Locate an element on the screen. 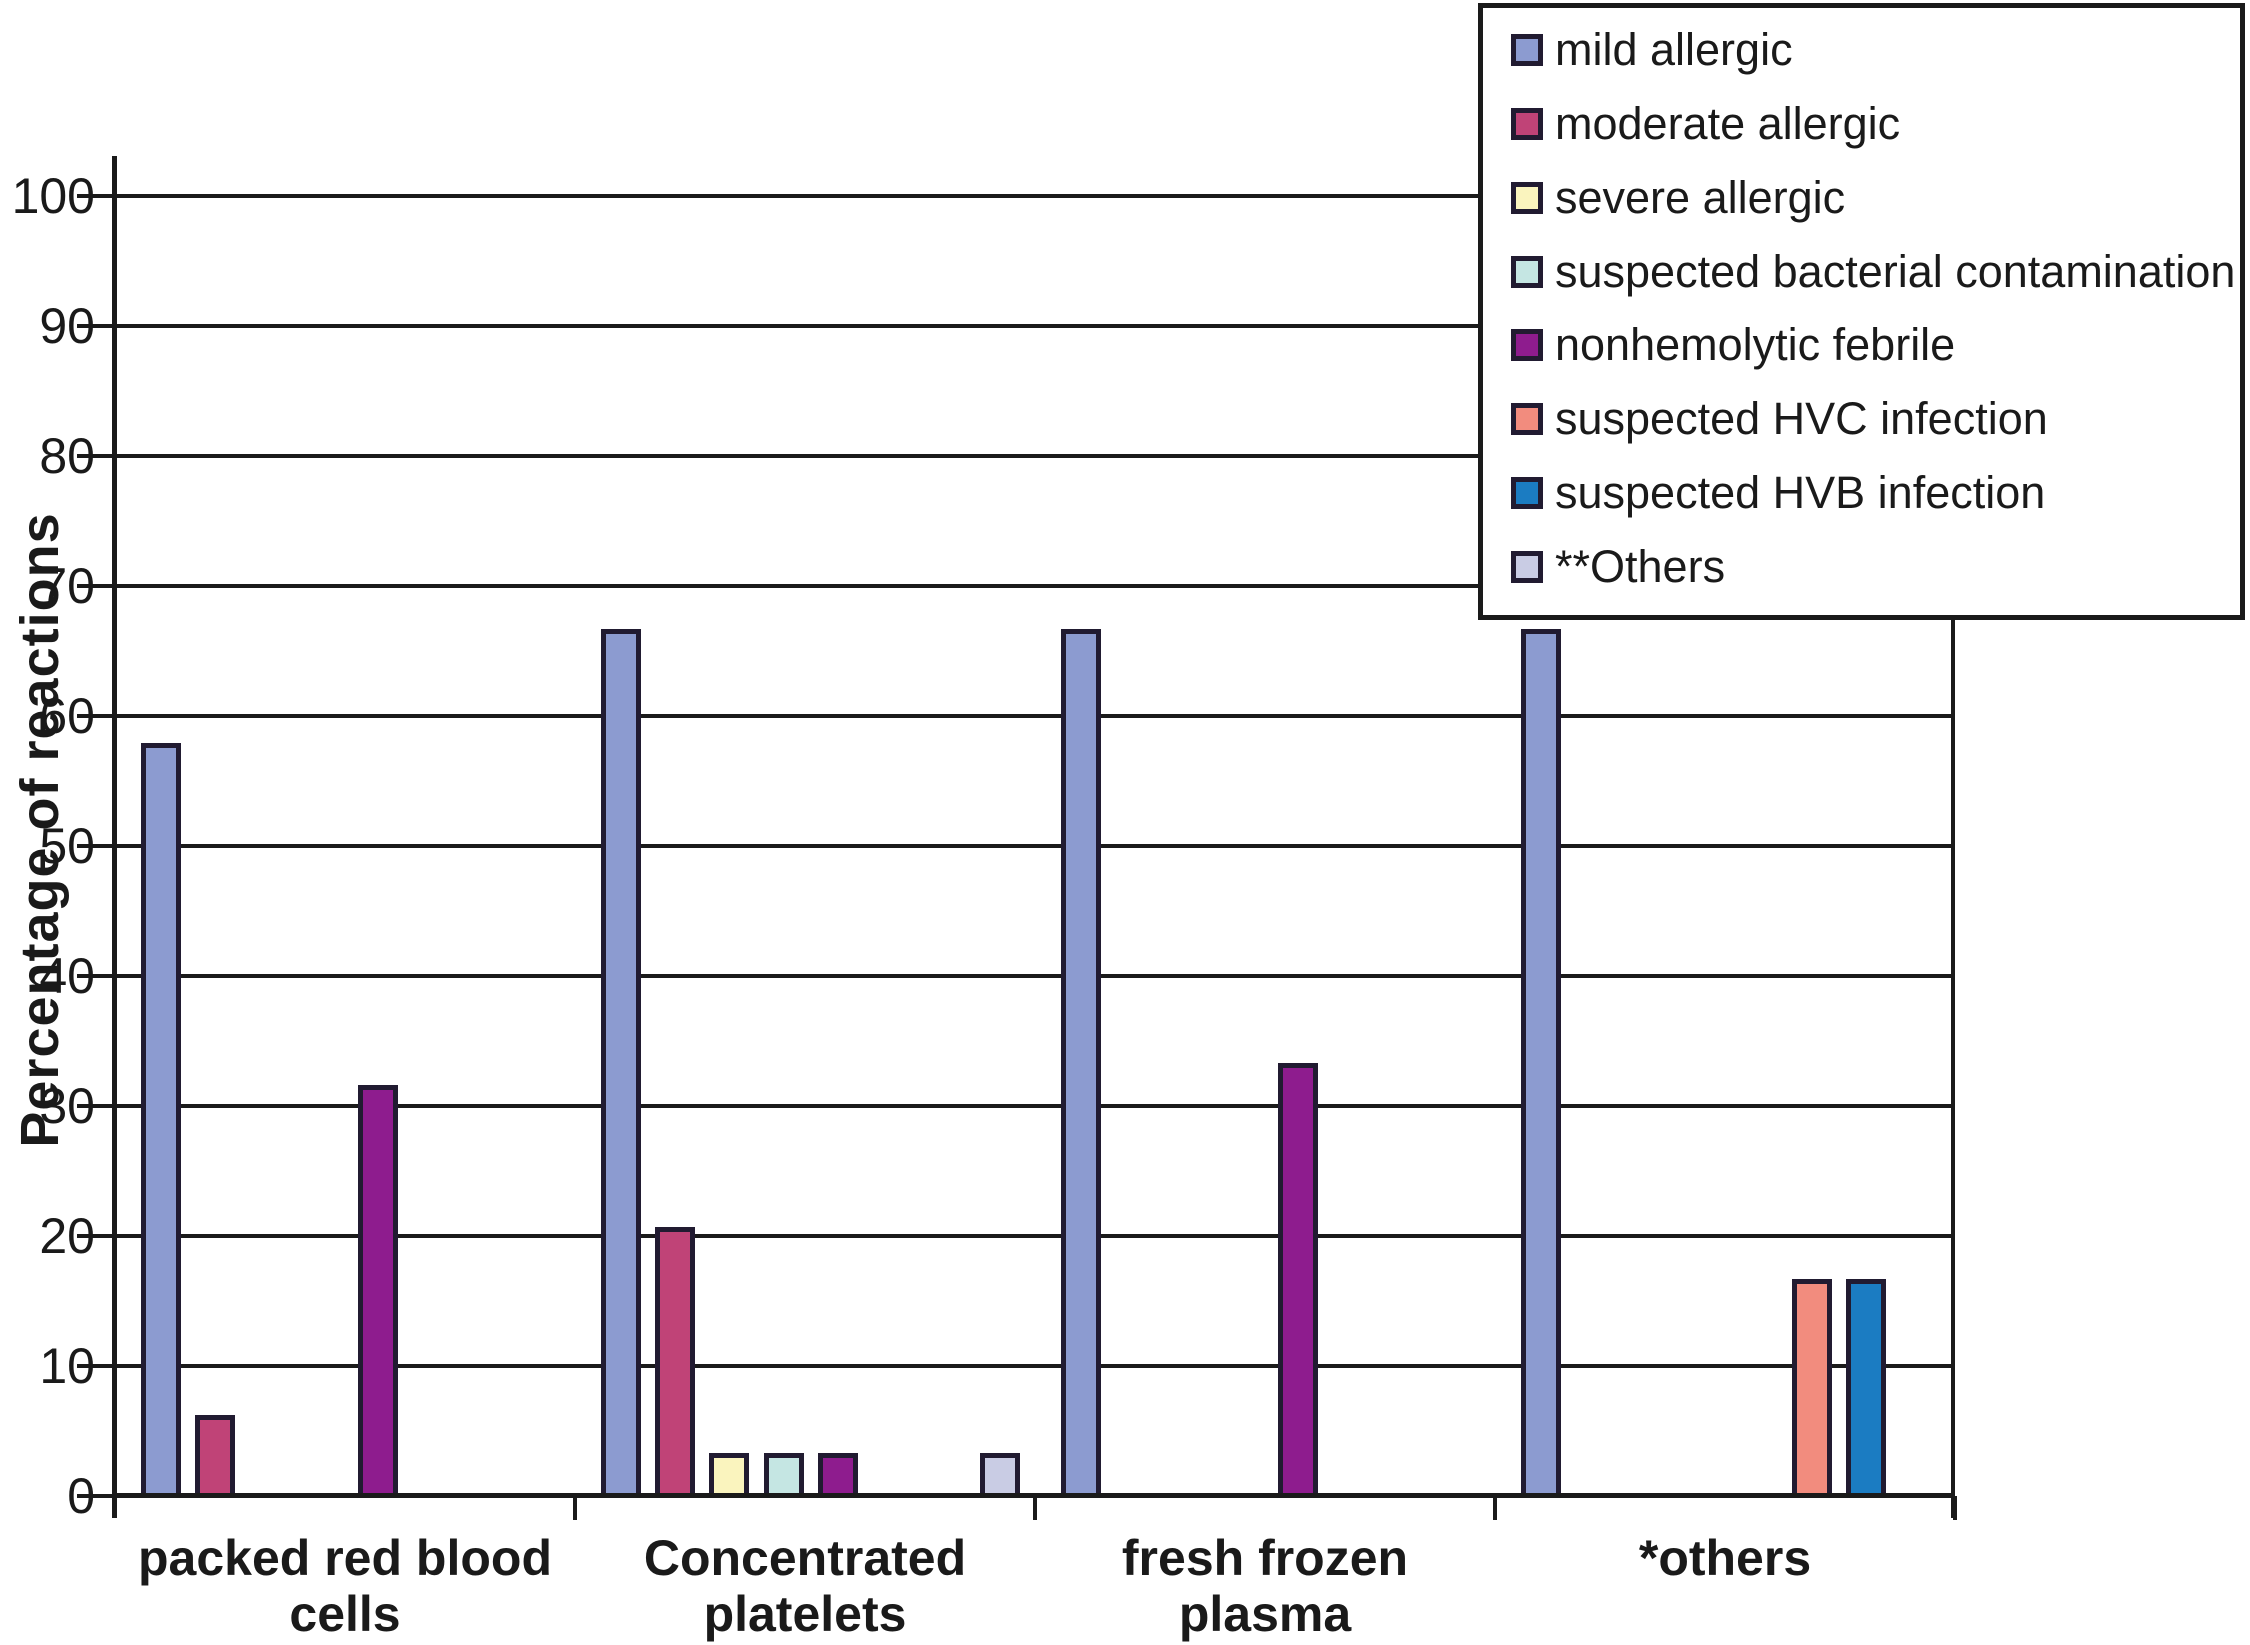  y-tick-label-90: 90 is located at coordinates (67, 326).